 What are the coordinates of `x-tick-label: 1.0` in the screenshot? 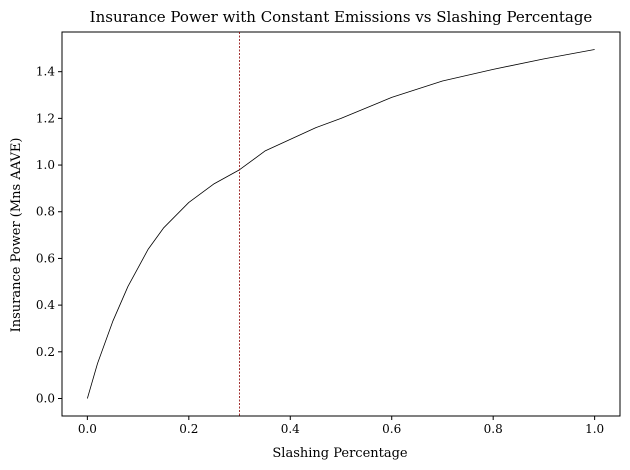 It's located at (594, 429).